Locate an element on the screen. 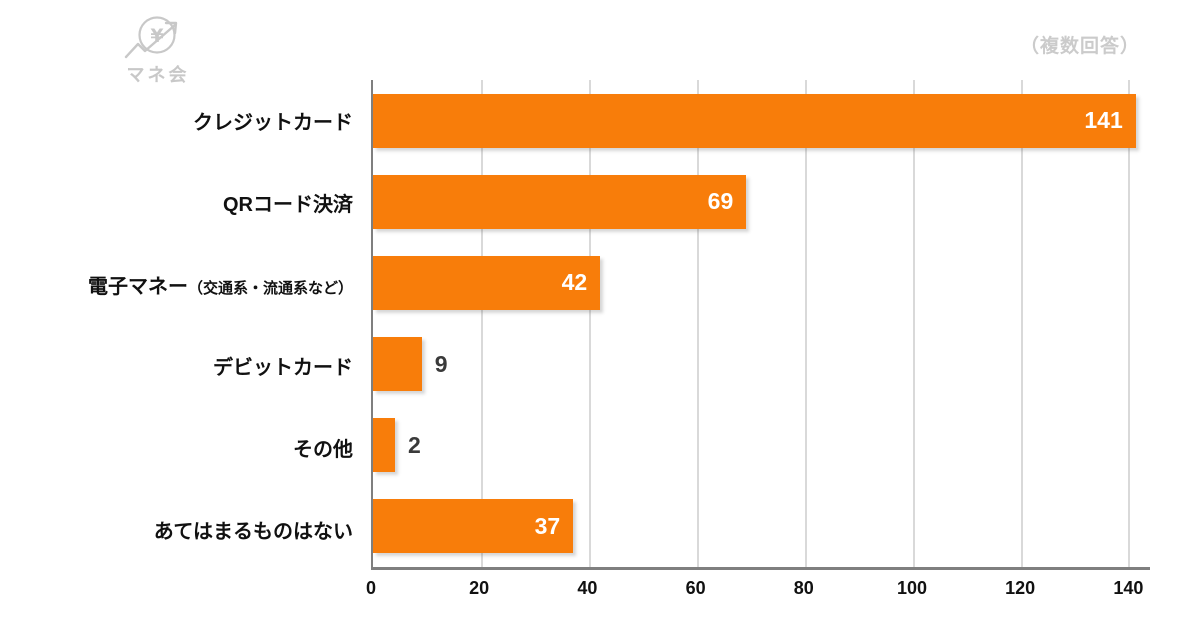 Image resolution: width=1200 pixels, height=621 pixels. x-tick-label-60: 60 is located at coordinates (695, 588).